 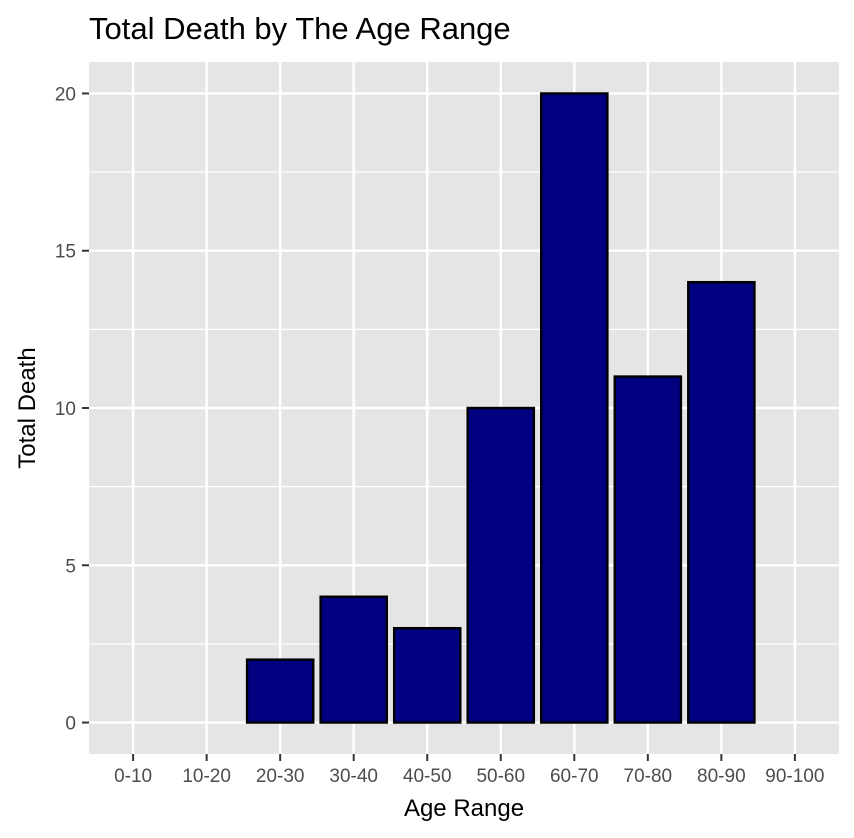 What do you see at coordinates (206, 776) in the screenshot?
I see `x-tick-label: 10-20` at bounding box center [206, 776].